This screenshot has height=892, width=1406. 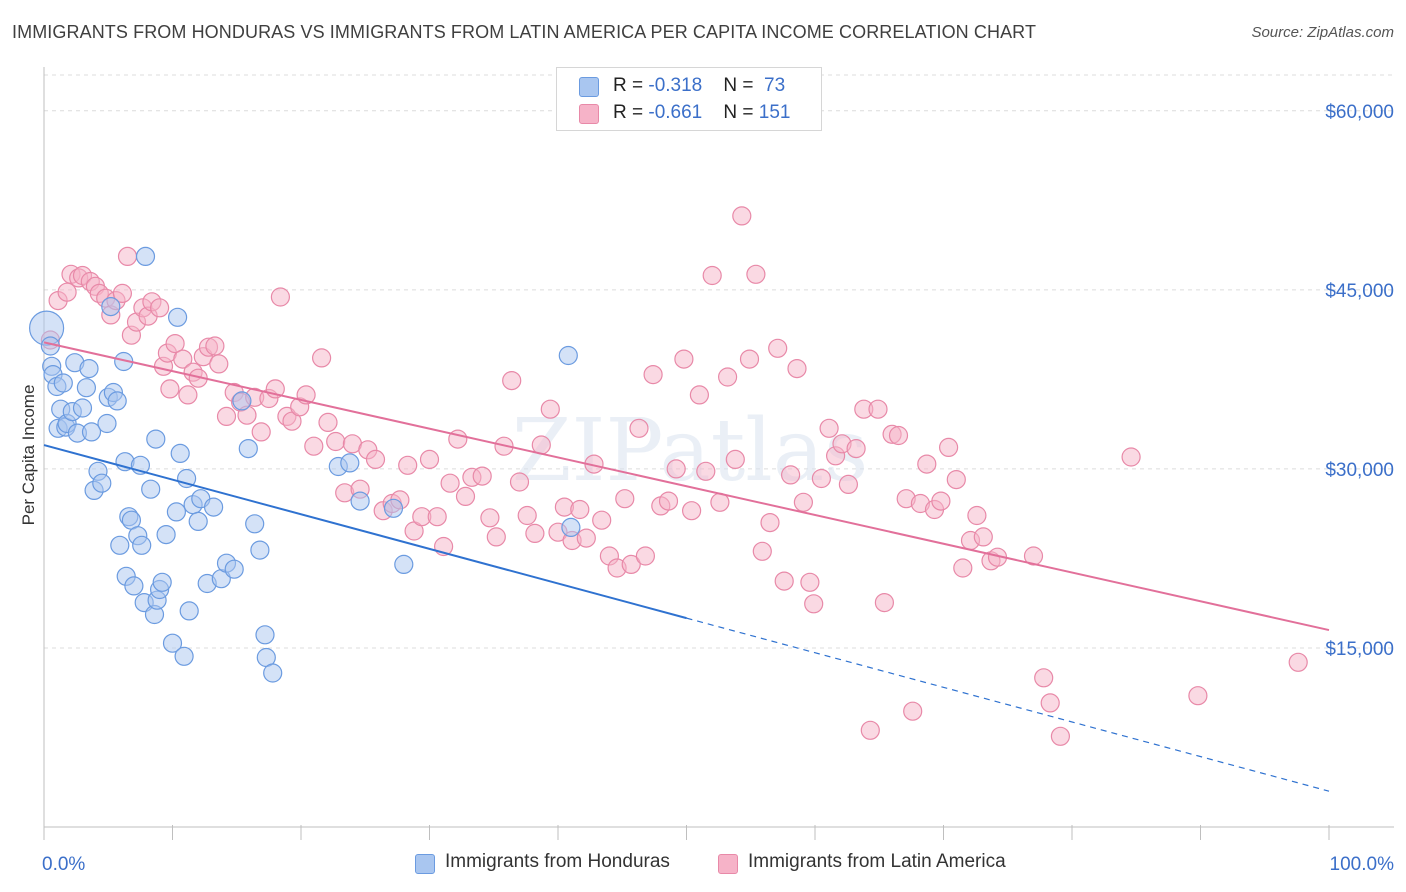 What do you see at coordinates (1008, 704) in the screenshot?
I see `trend-line-dashed-honduras` at bounding box center [1008, 704].